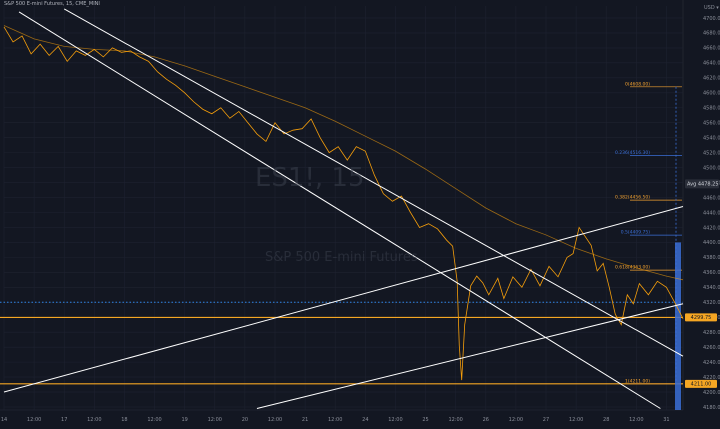 This screenshot has width=720, height=429. I want to click on symbol-title: S&P 500 E-mini Futures, 15, CME_MINI, so click(52, 4).